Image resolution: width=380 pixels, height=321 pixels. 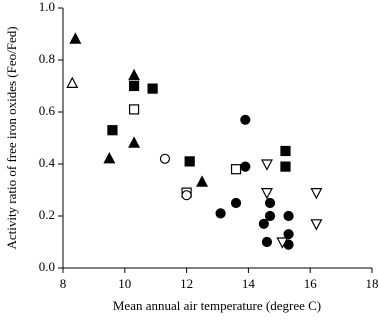 What do you see at coordinates (63, 283) in the screenshot?
I see `x-tick-label: 8` at bounding box center [63, 283].